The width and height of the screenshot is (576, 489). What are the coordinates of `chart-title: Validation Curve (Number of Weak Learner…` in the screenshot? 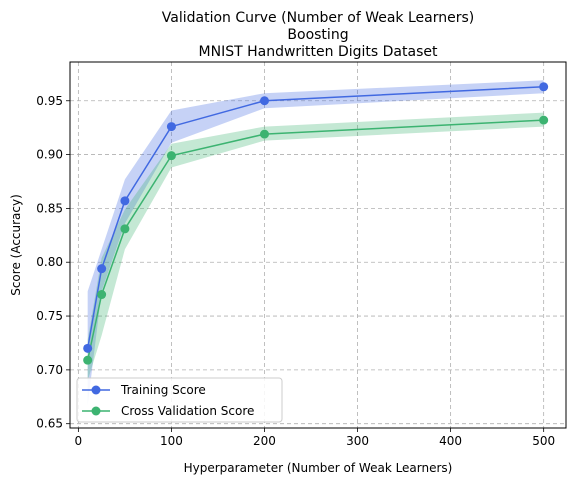 It's located at (318, 35).